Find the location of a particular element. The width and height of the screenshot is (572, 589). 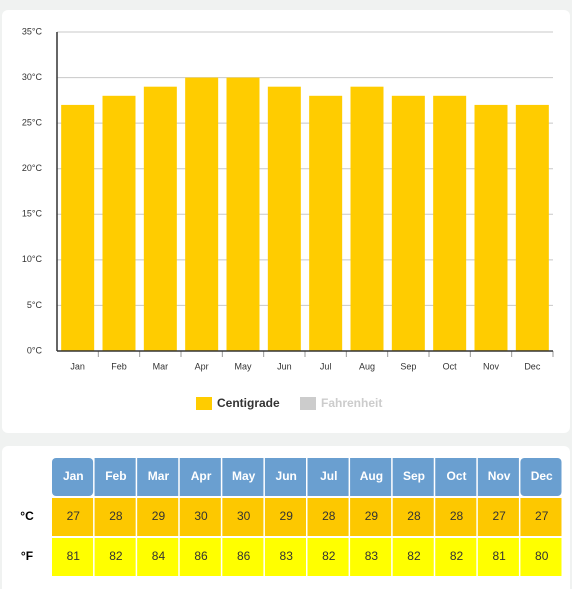

header-text: Feb is located at coordinates (115, 476).